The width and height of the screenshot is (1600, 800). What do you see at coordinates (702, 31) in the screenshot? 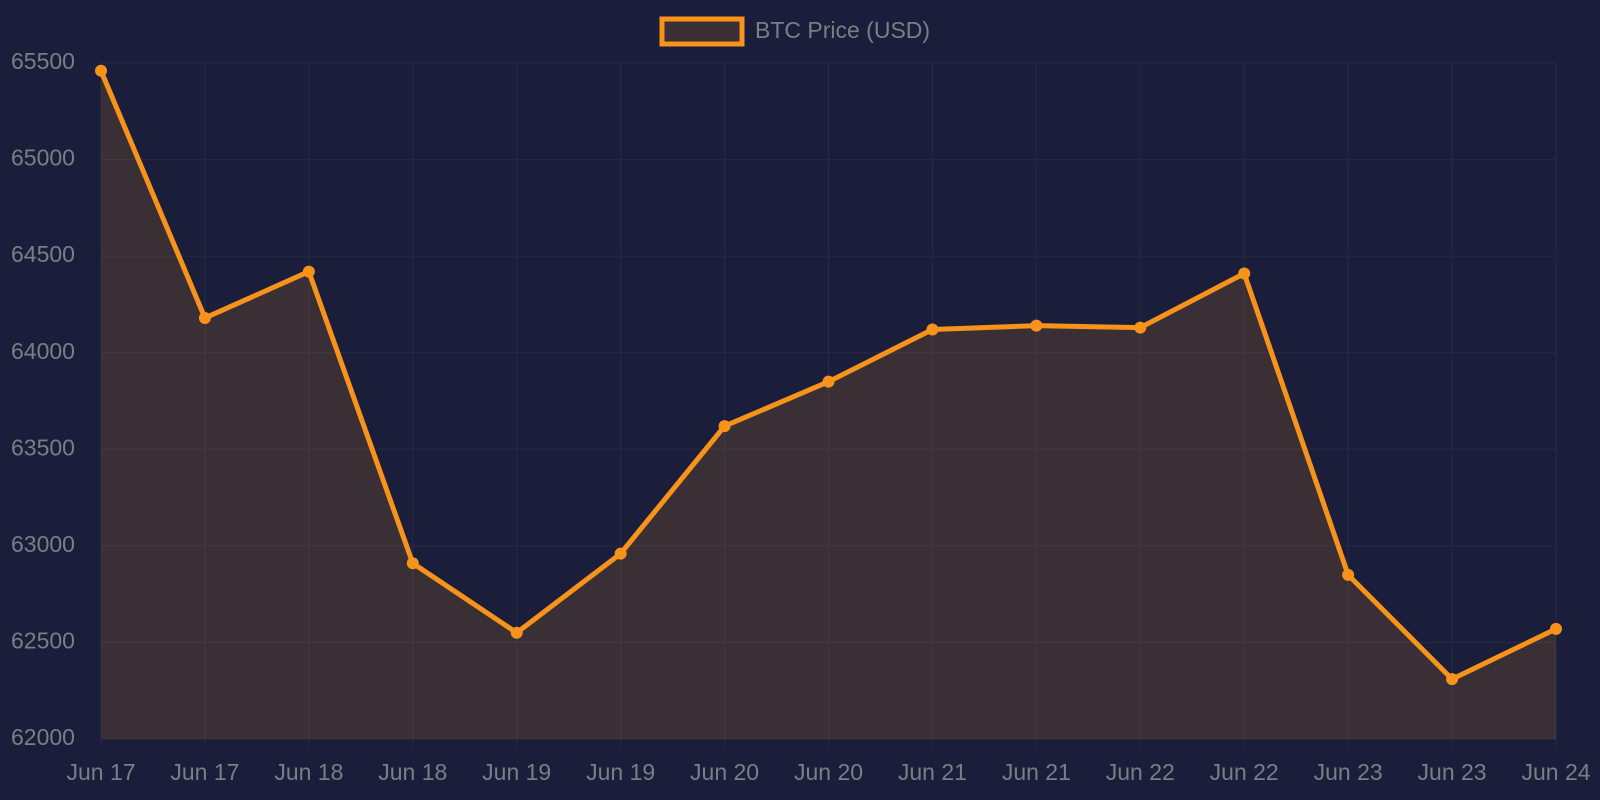
I see `legend-swatch` at bounding box center [702, 31].